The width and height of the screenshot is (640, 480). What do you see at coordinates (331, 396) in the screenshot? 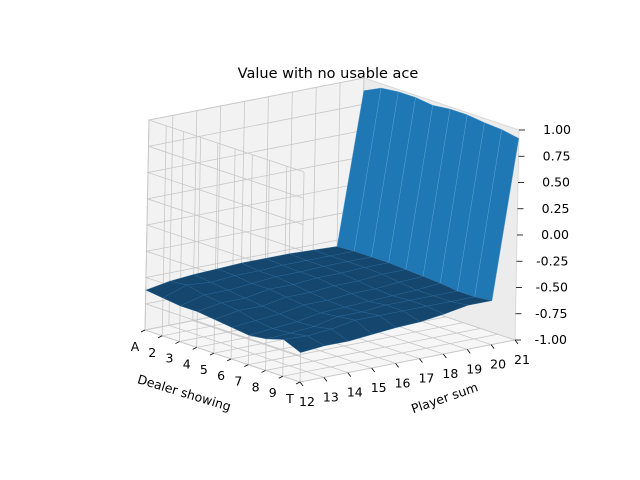
I see `y-tick-label: 13` at bounding box center [331, 396].